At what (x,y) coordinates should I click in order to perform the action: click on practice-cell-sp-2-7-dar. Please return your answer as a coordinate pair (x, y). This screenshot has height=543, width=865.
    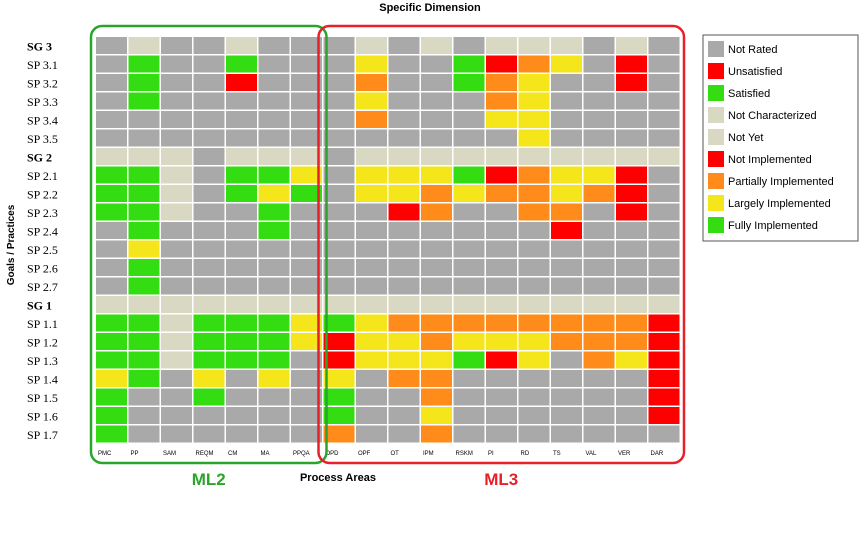
    Looking at the image, I should click on (664, 286).